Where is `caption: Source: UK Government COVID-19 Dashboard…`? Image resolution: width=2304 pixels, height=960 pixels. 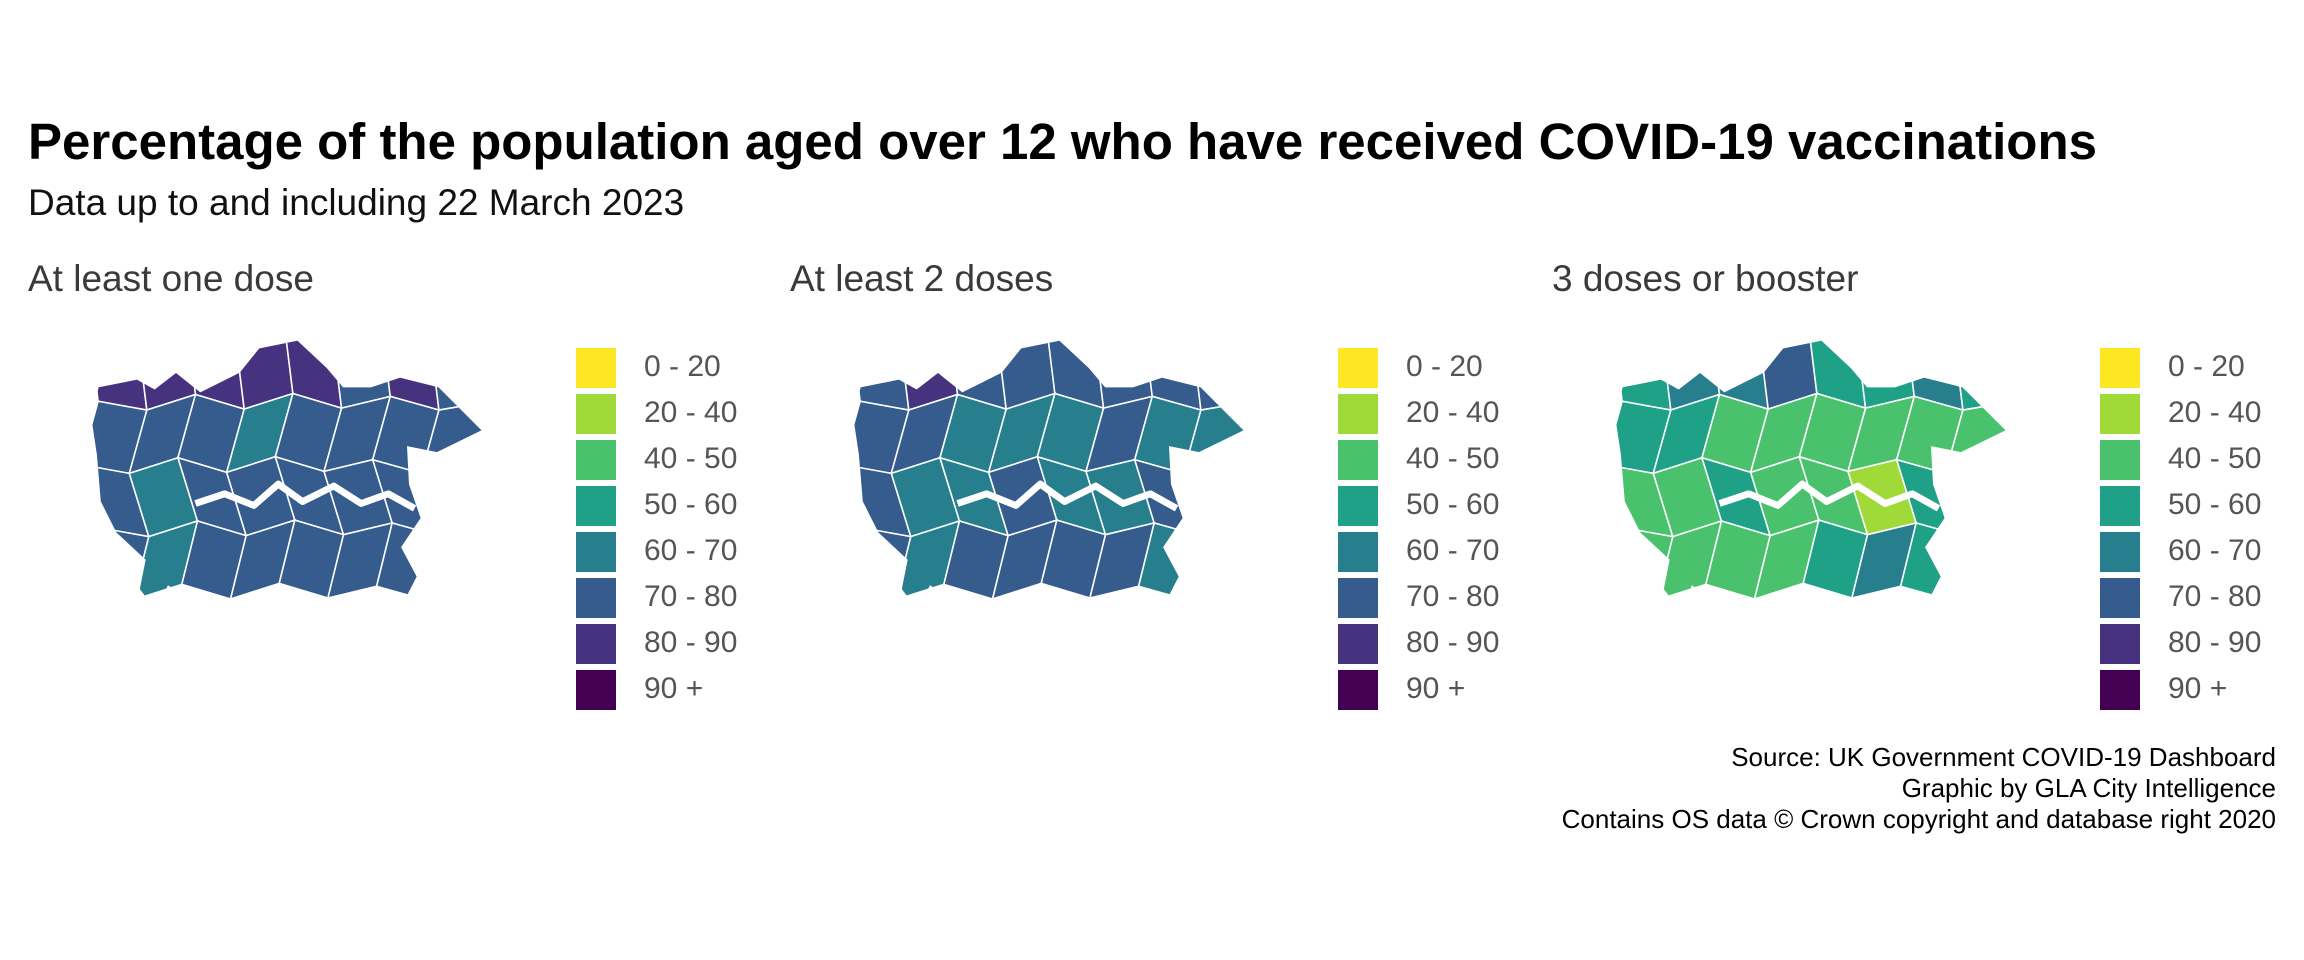
caption: Source: UK Government COVID-19 Dashboard… is located at coordinates (1919, 788).